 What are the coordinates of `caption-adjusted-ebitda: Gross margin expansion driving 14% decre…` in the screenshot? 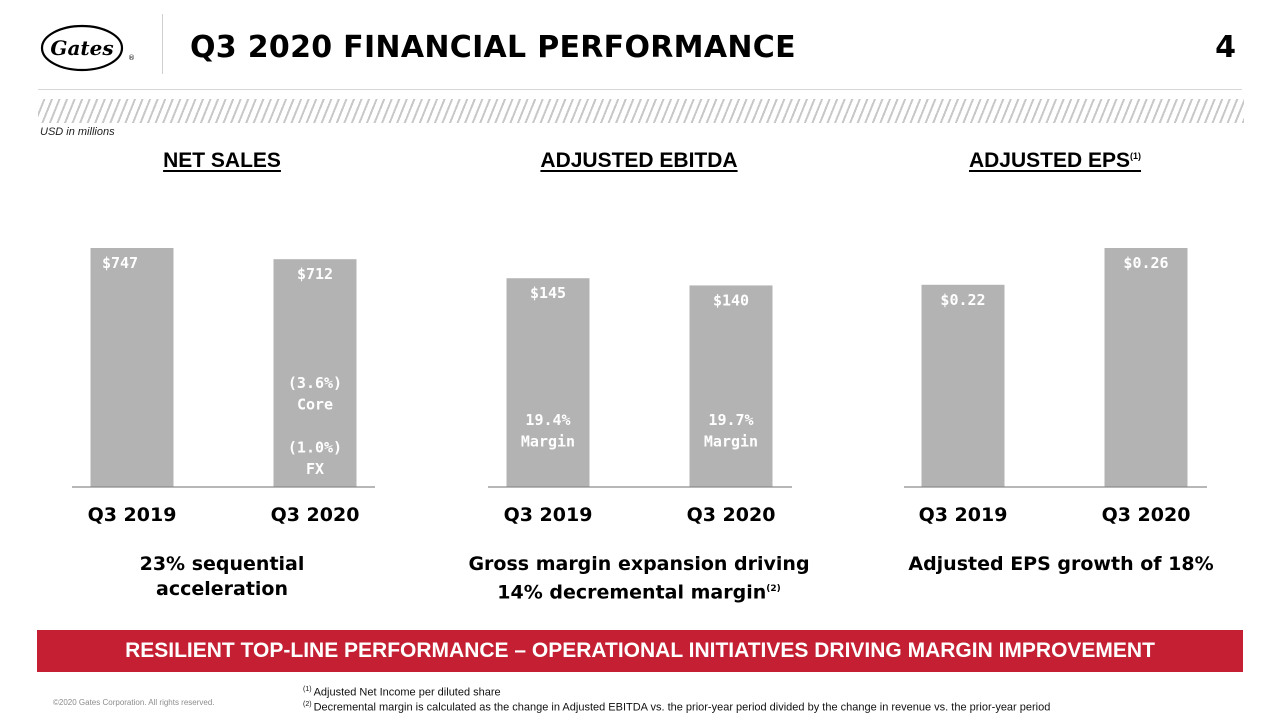 It's located at (639, 578).